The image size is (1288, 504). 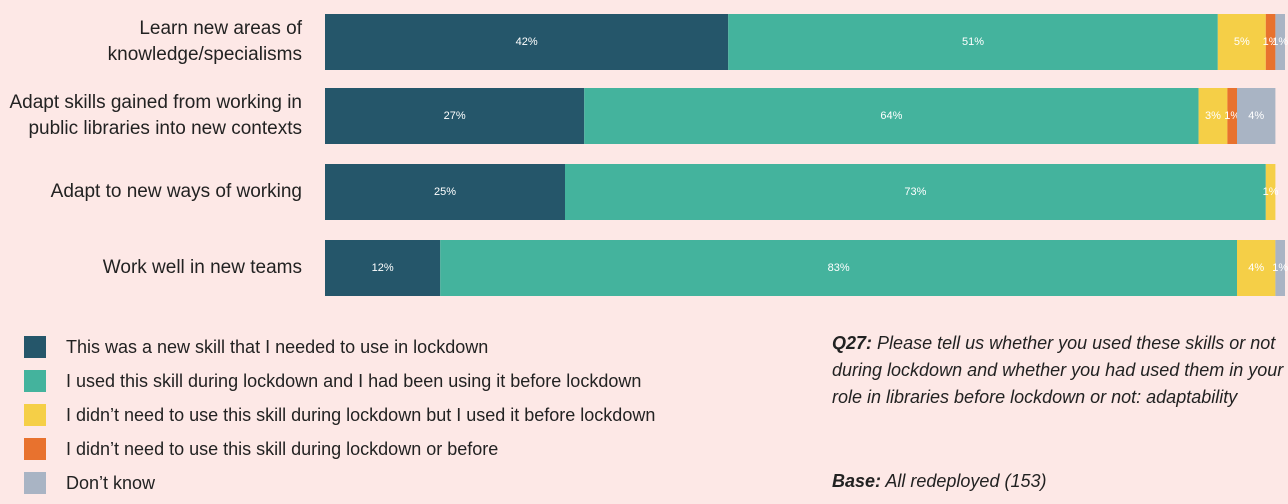 What do you see at coordinates (852, 343) in the screenshot?
I see `note-label: Q27:` at bounding box center [852, 343].